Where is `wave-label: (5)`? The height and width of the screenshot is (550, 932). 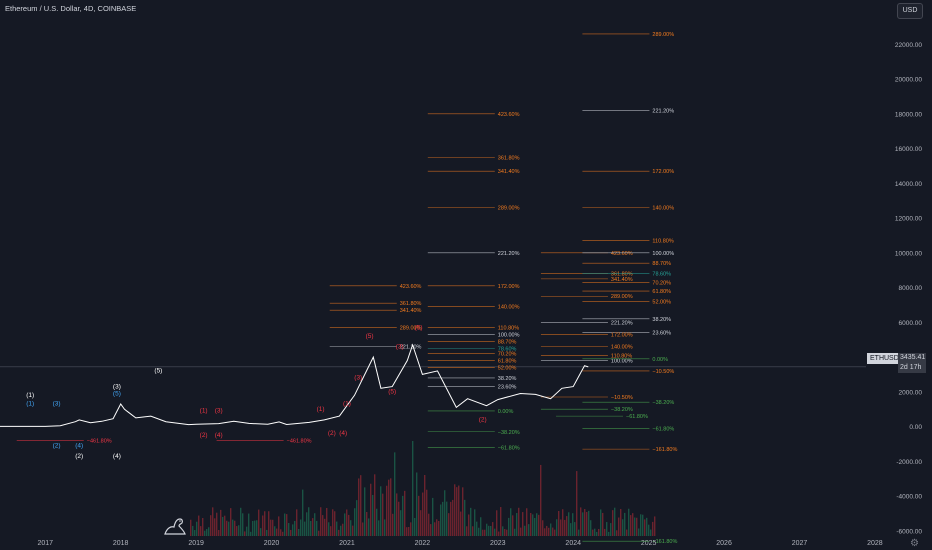
wave-label: (5) is located at coordinates (158, 371).